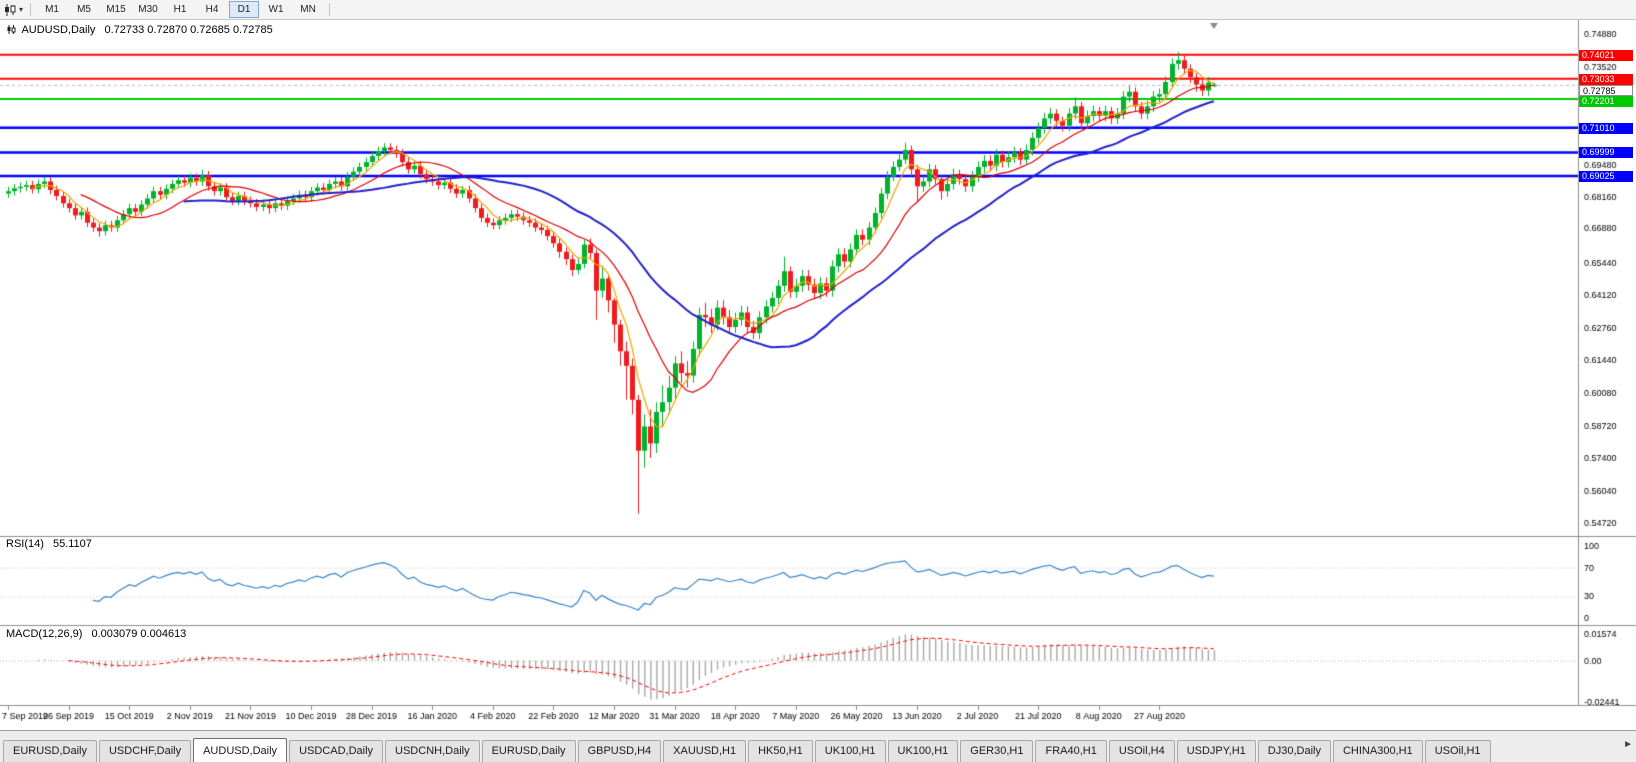 Image resolution: width=1636 pixels, height=762 pixels. I want to click on chart-tab-usoil-h4: USOil,H4, so click(1141, 751).